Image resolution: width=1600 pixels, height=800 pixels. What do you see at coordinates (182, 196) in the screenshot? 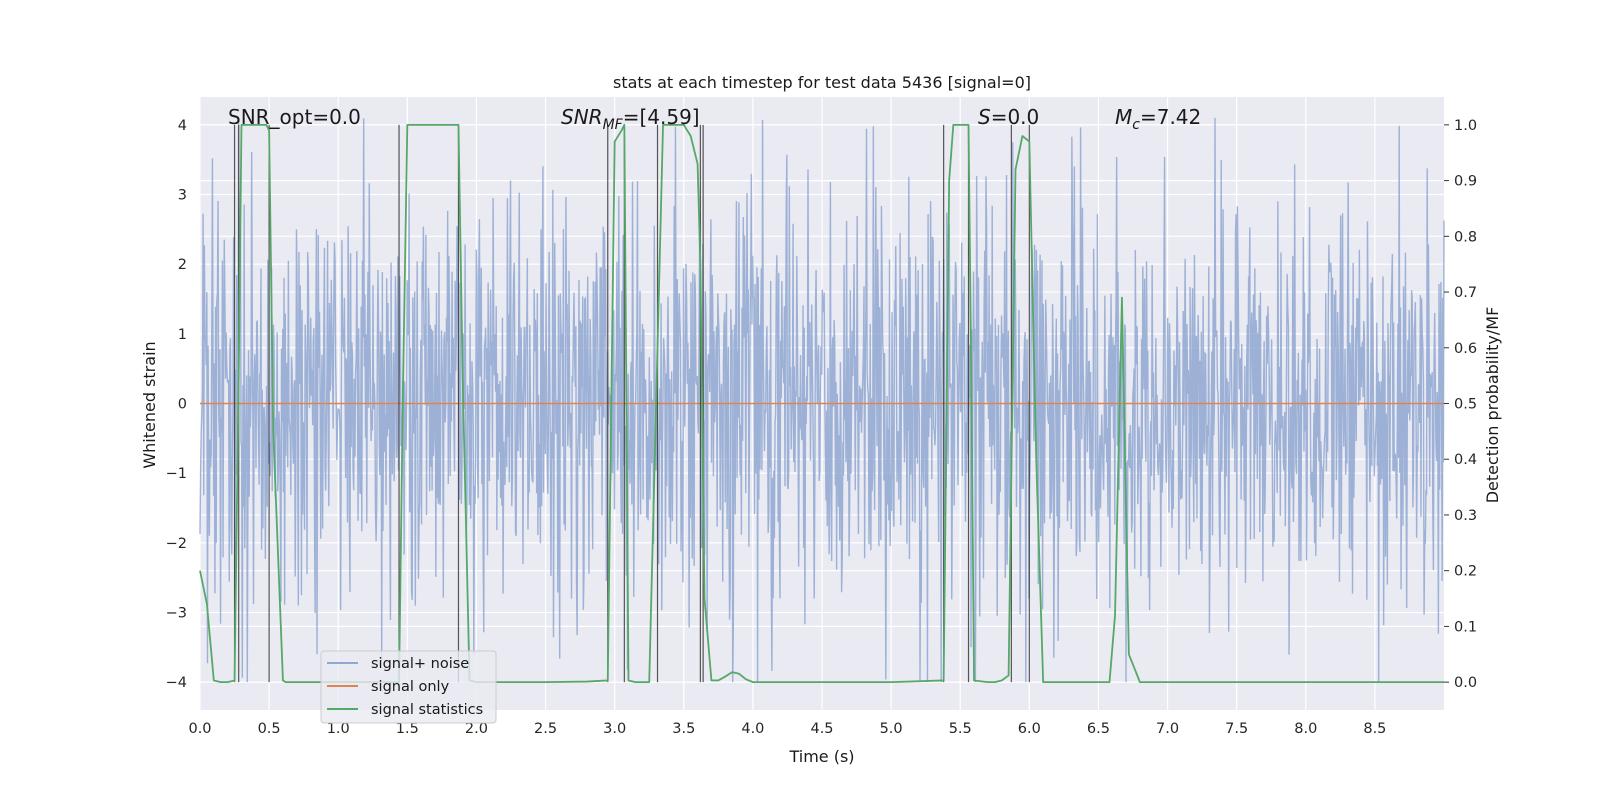
I see `y-tick-label: 3` at bounding box center [182, 196].